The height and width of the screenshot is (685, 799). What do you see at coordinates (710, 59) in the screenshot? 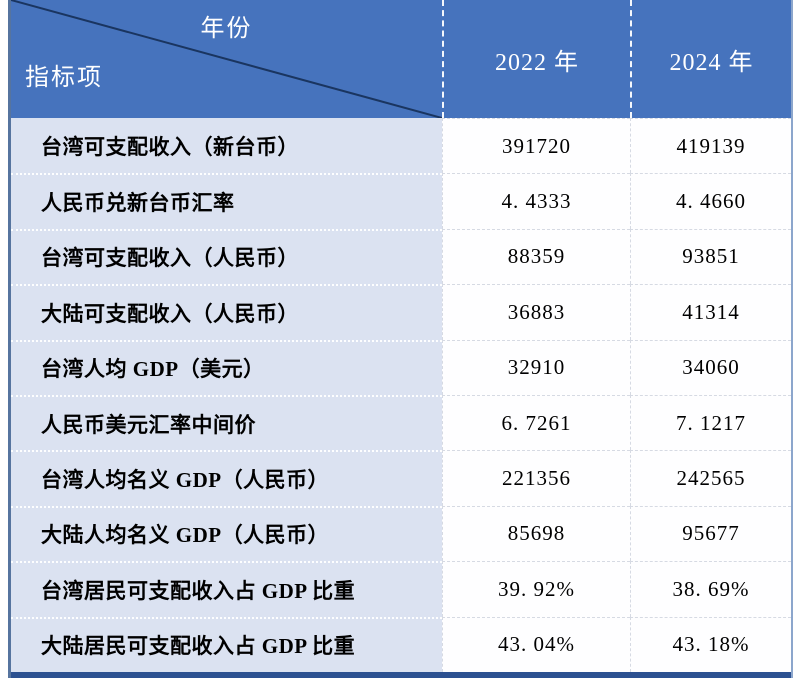
I see `column-header-2024: 2024 年` at bounding box center [710, 59].